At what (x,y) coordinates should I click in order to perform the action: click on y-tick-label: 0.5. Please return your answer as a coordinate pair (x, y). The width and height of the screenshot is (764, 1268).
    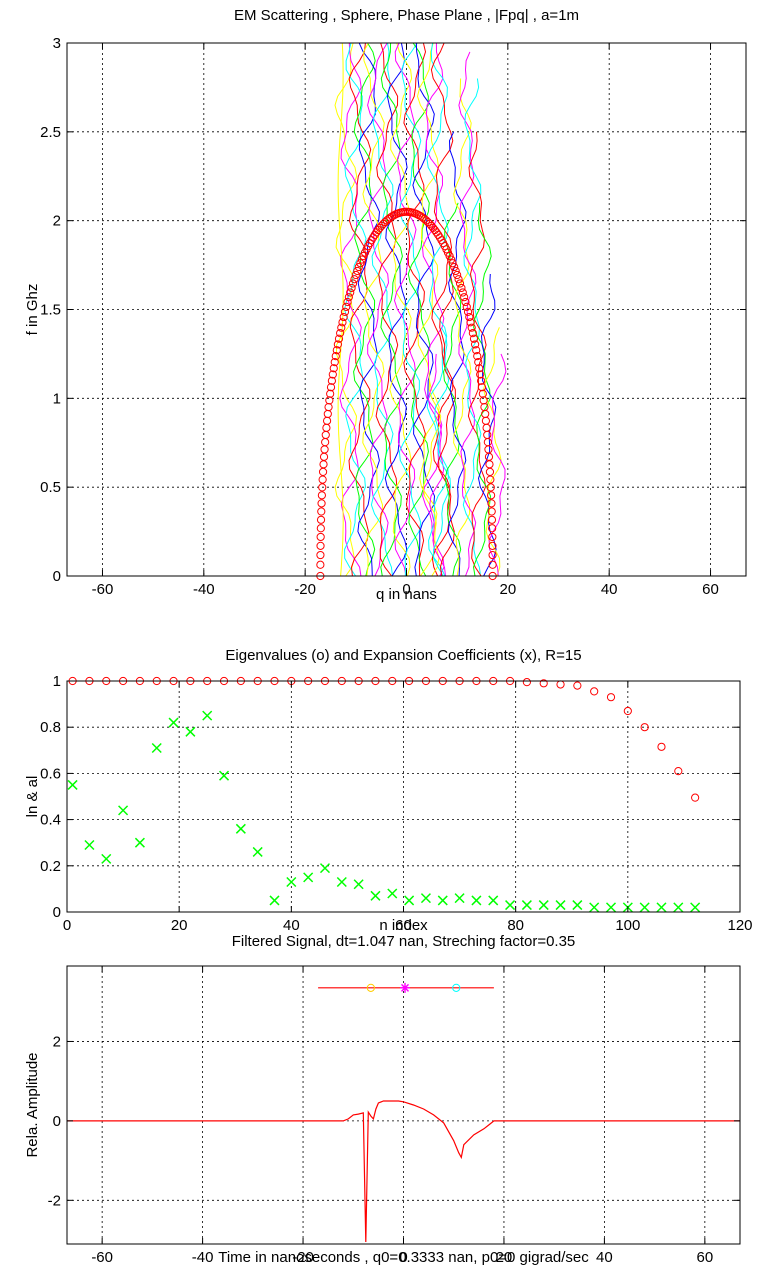
    Looking at the image, I should click on (50, 487).